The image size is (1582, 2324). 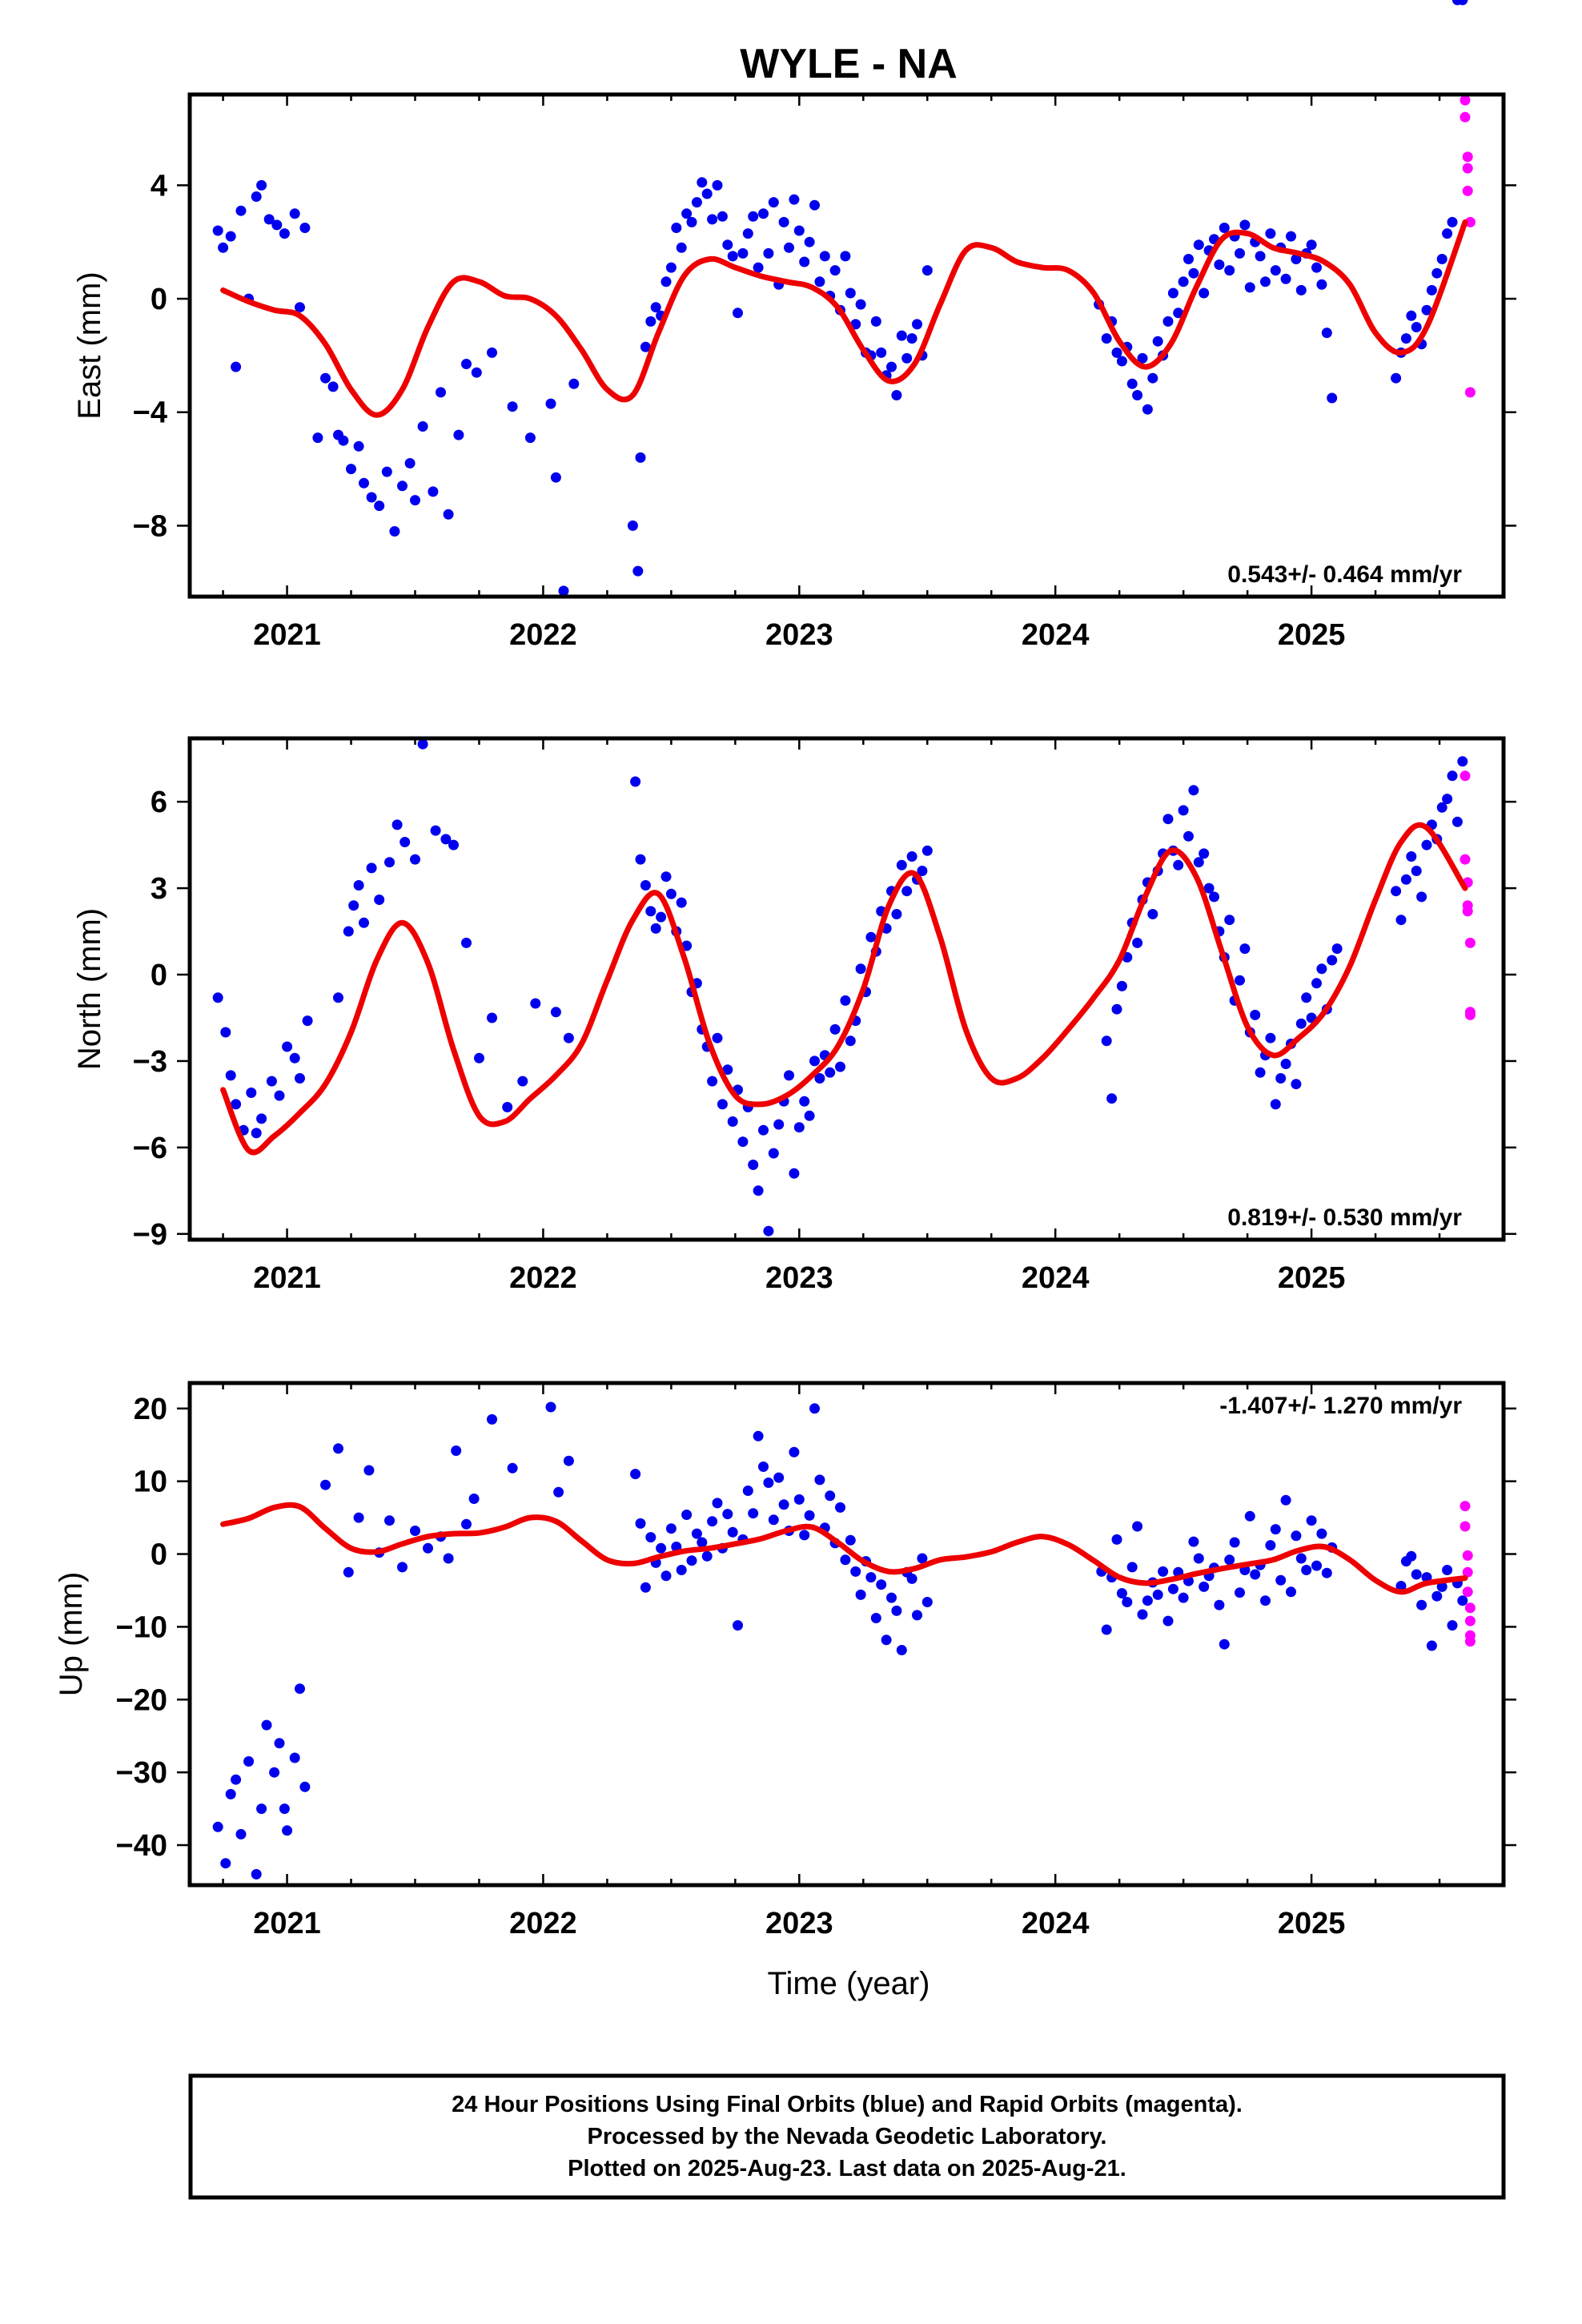 What do you see at coordinates (141, 1627) in the screenshot?
I see `up-y-tick-label: −10` at bounding box center [141, 1627].